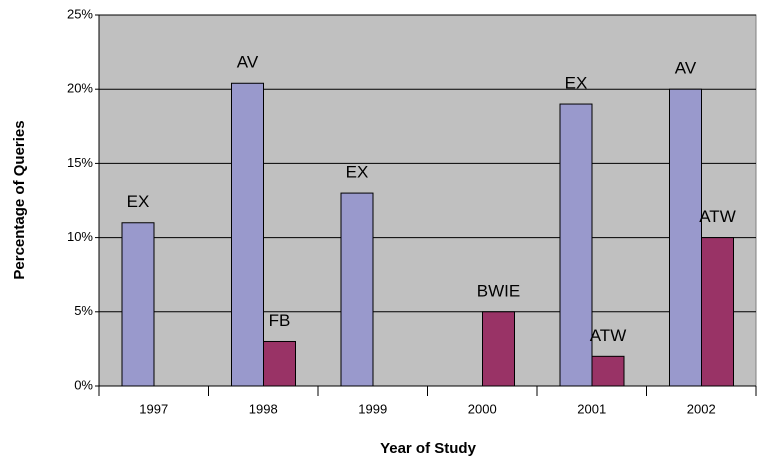 This screenshot has width=757, height=462. What do you see at coordinates (153, 408) in the screenshot?
I see `x-tick-label: 1997` at bounding box center [153, 408].